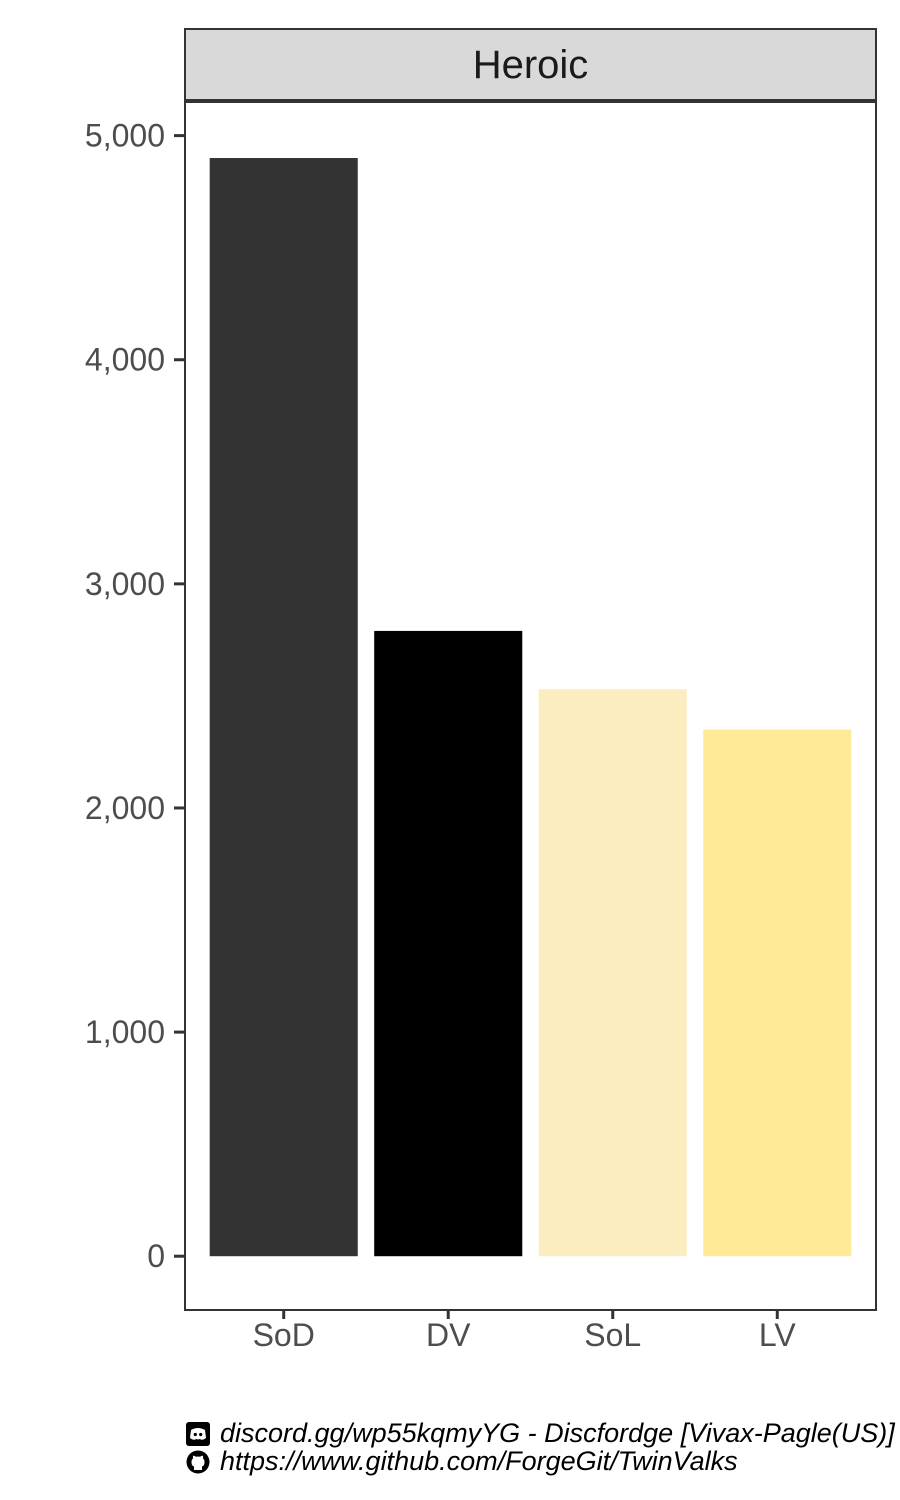 This screenshot has height=1500, width=900. Describe the element at coordinates (448, 1335) in the screenshot. I see `x-tick-label: DV` at that location.